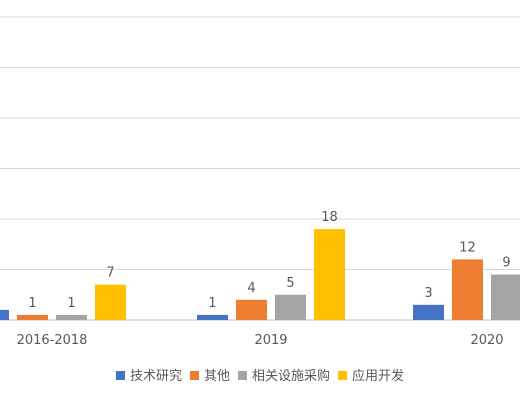  Describe the element at coordinates (506, 263) in the screenshot. I see `data-label: 9` at that location.